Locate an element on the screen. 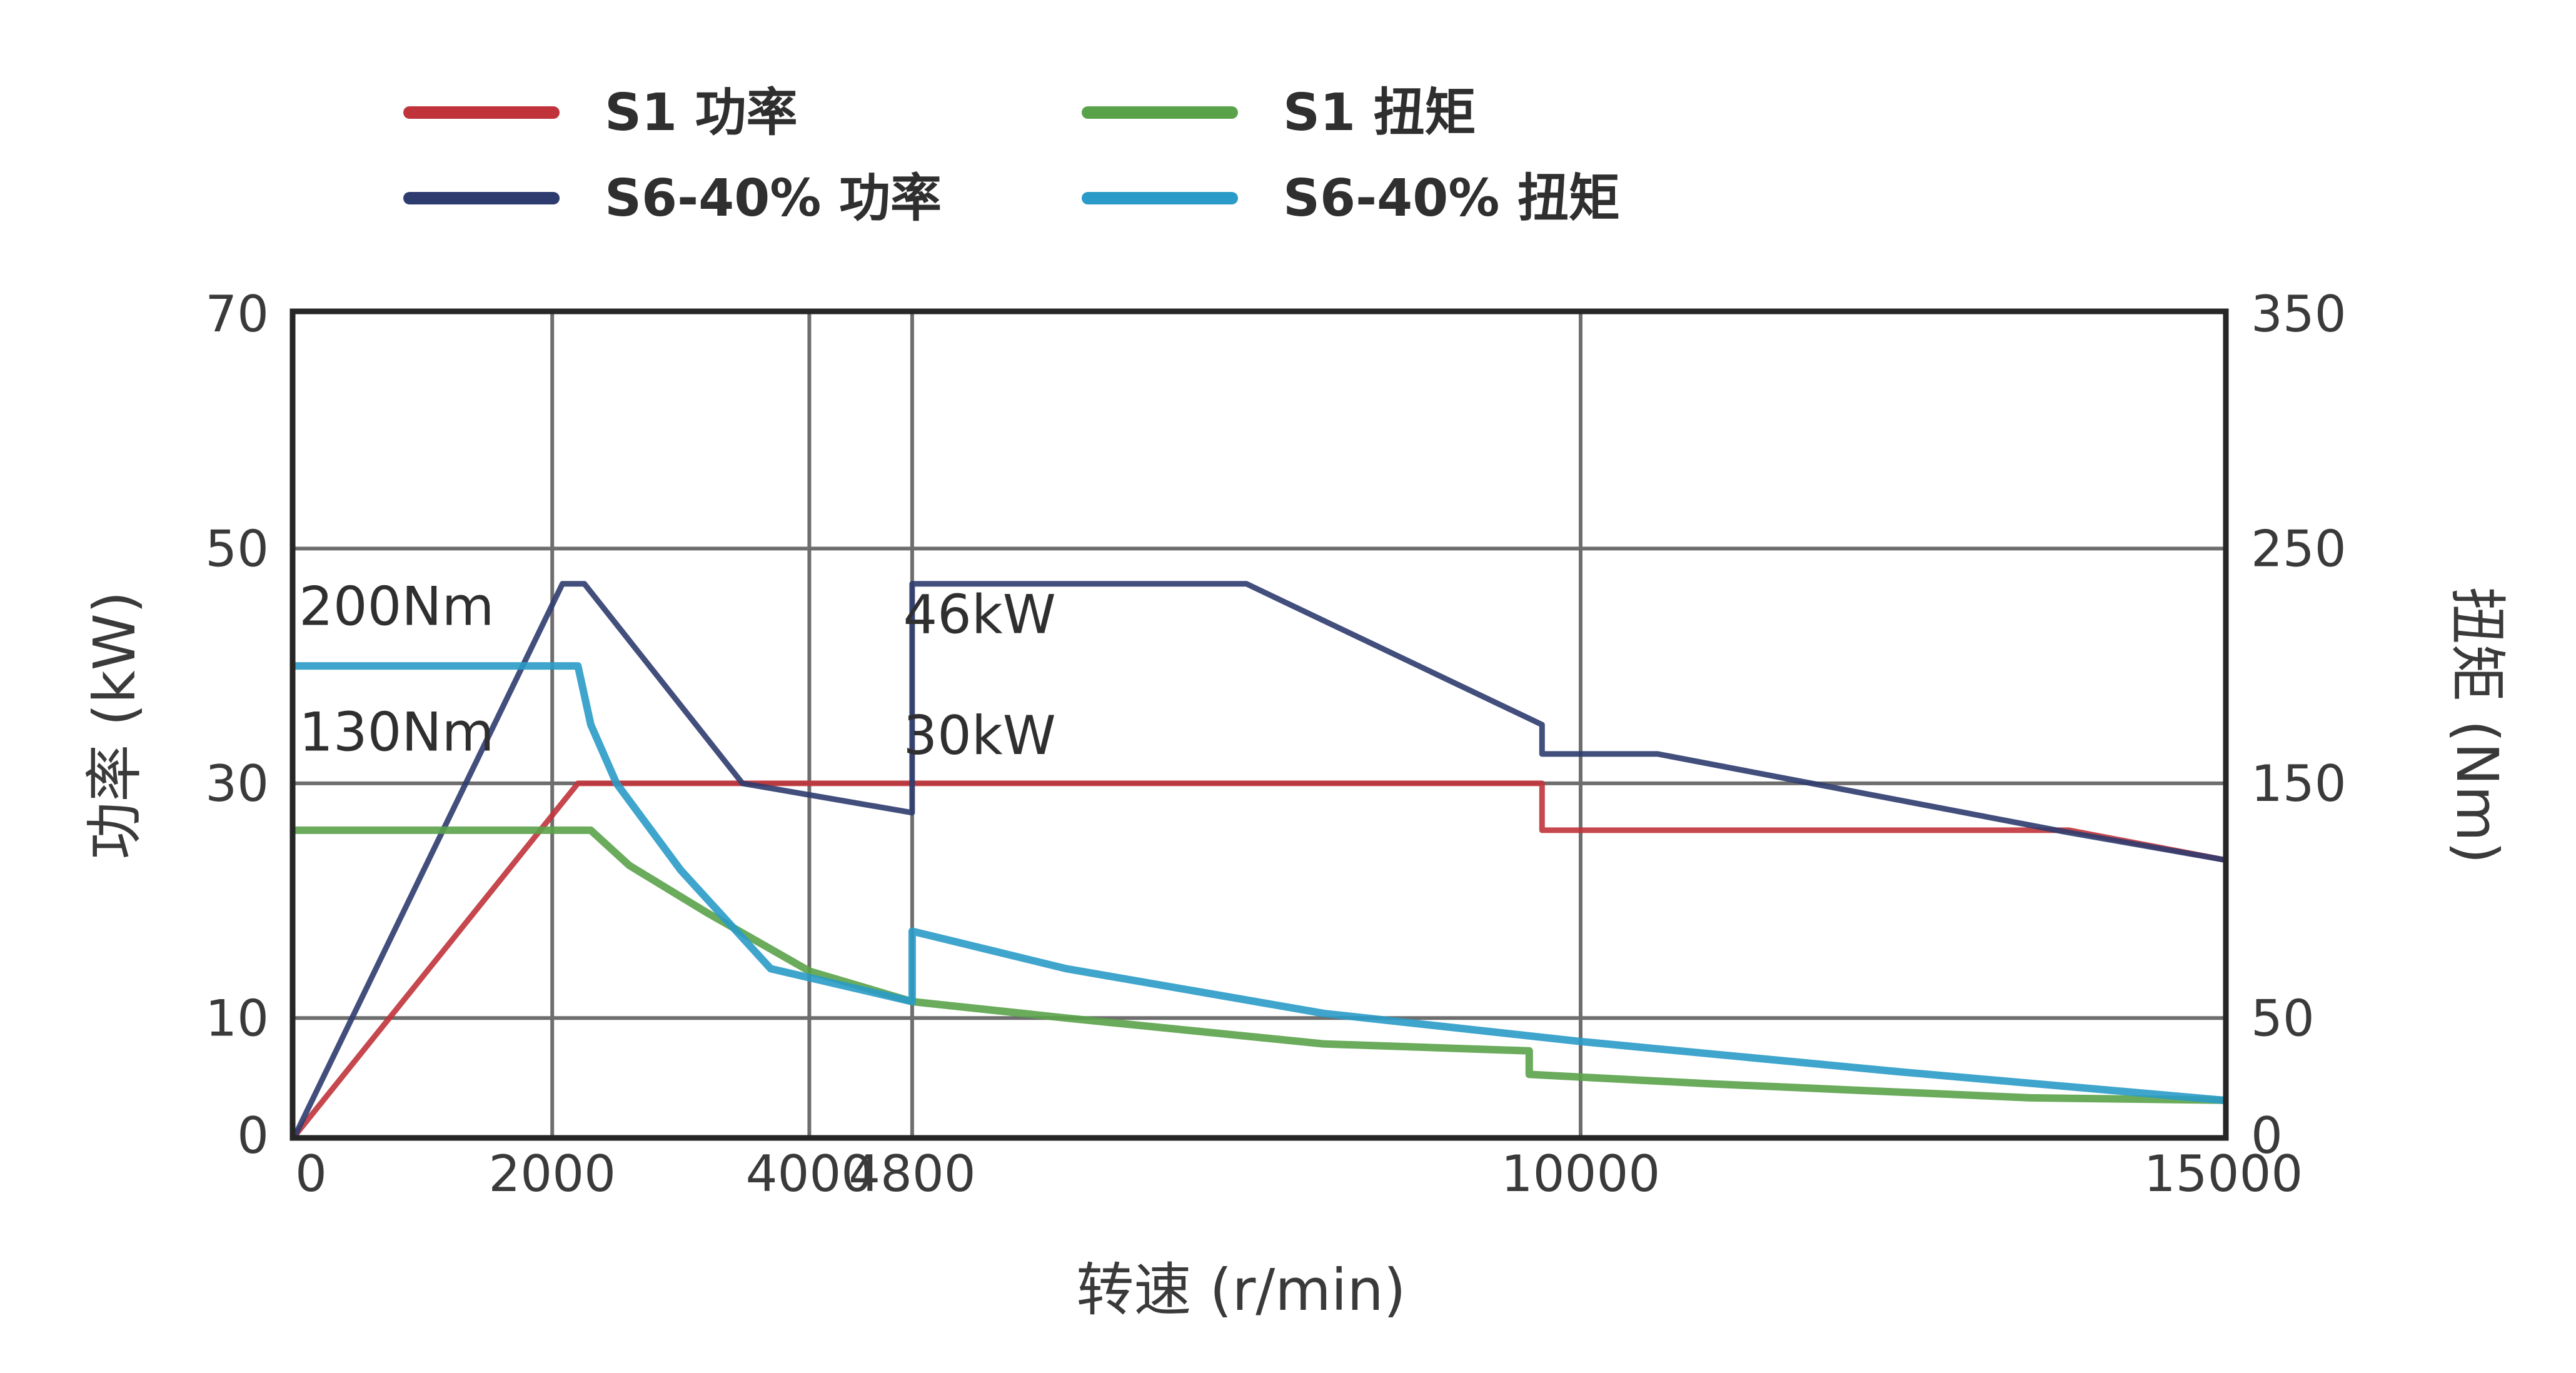 This screenshot has height=1373, width=2576. y-axis-right-title: 扭矩 (Nm) is located at coordinates (2476, 725).